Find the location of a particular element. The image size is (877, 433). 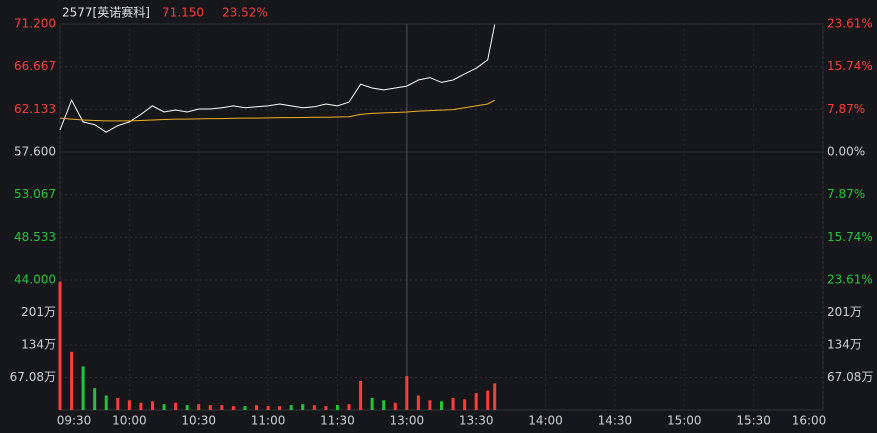

y-tick-label-right: 67.08万 is located at coordinates (850, 377).